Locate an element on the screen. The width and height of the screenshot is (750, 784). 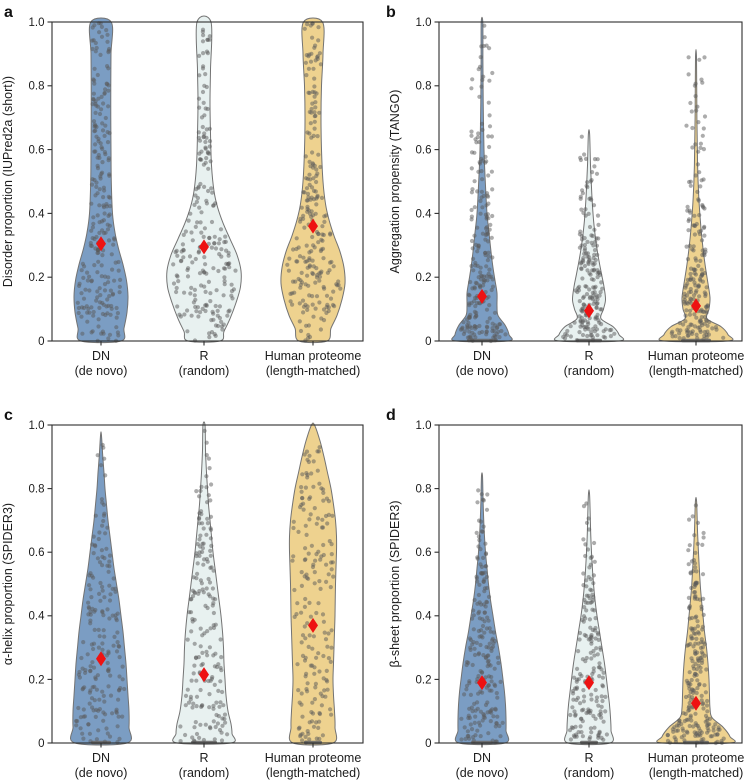
mean-diamond is located at coordinates (204, 675).